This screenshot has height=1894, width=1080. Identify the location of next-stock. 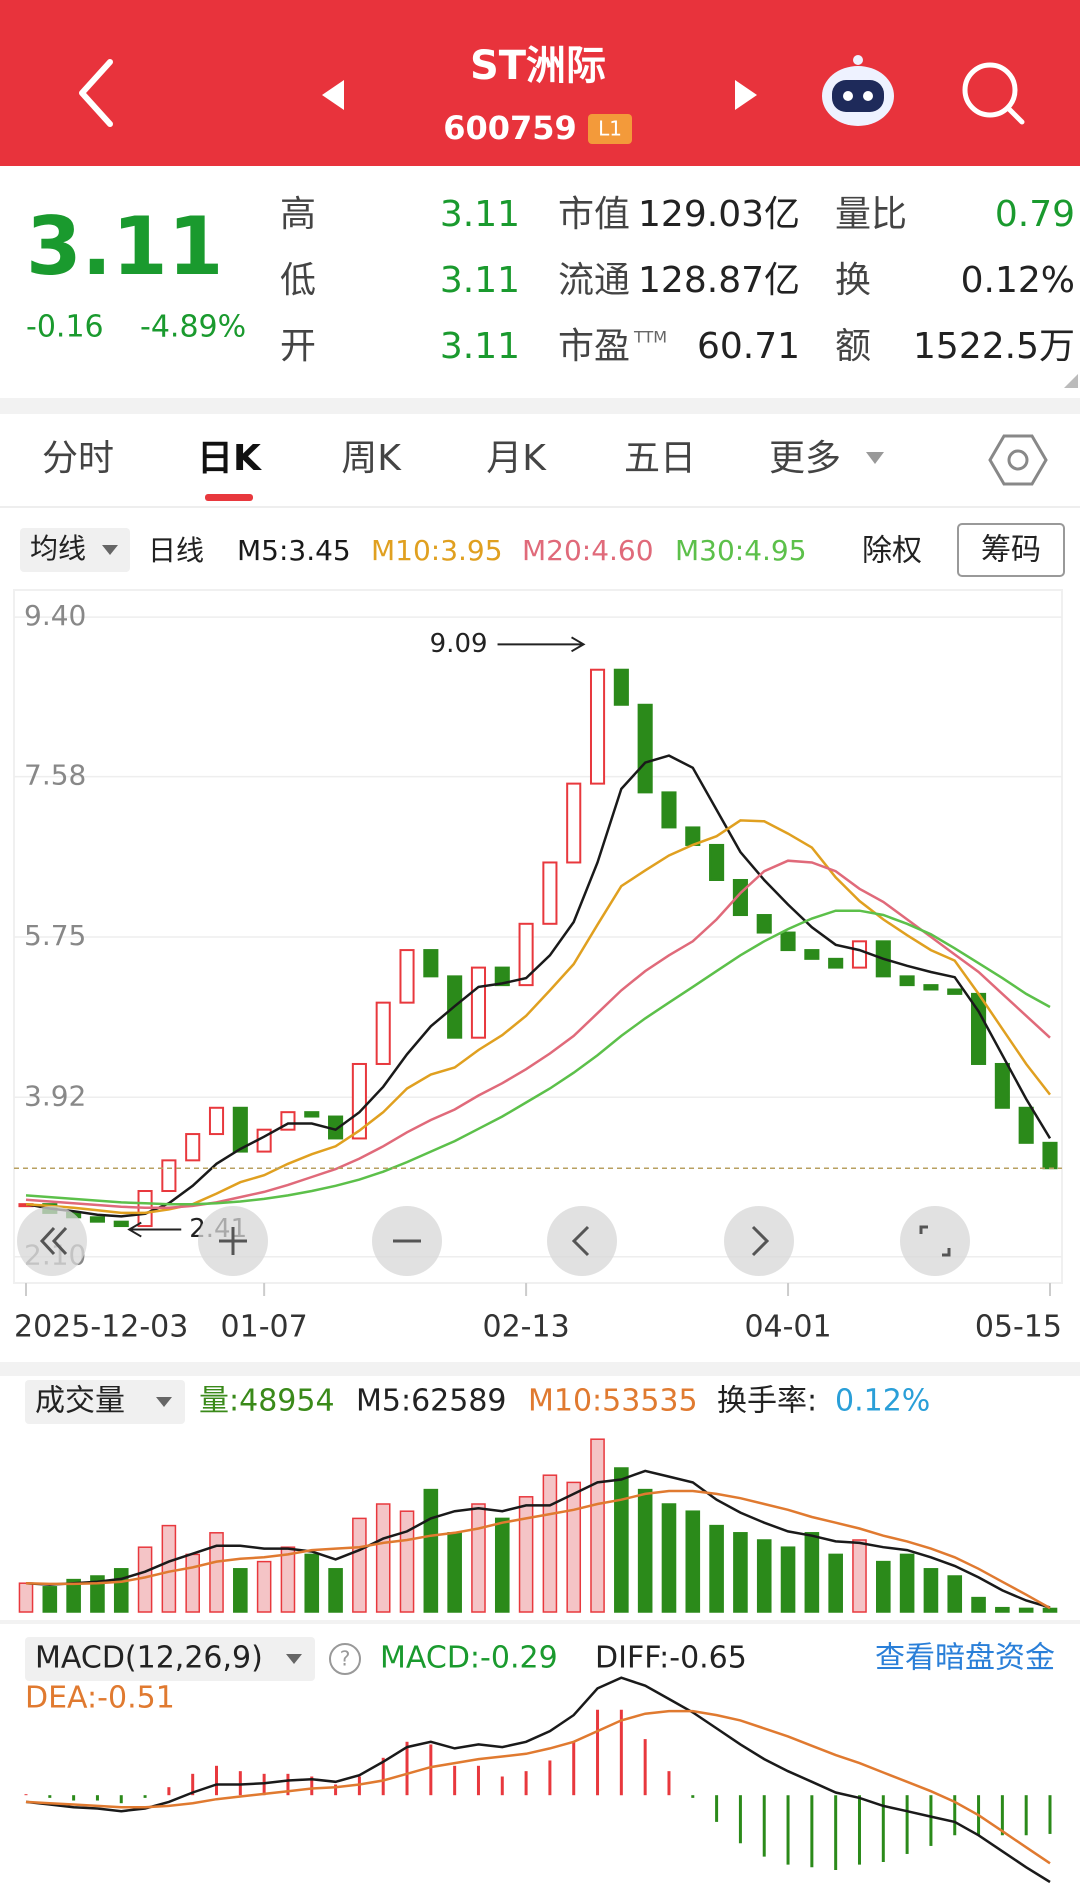
(746, 95).